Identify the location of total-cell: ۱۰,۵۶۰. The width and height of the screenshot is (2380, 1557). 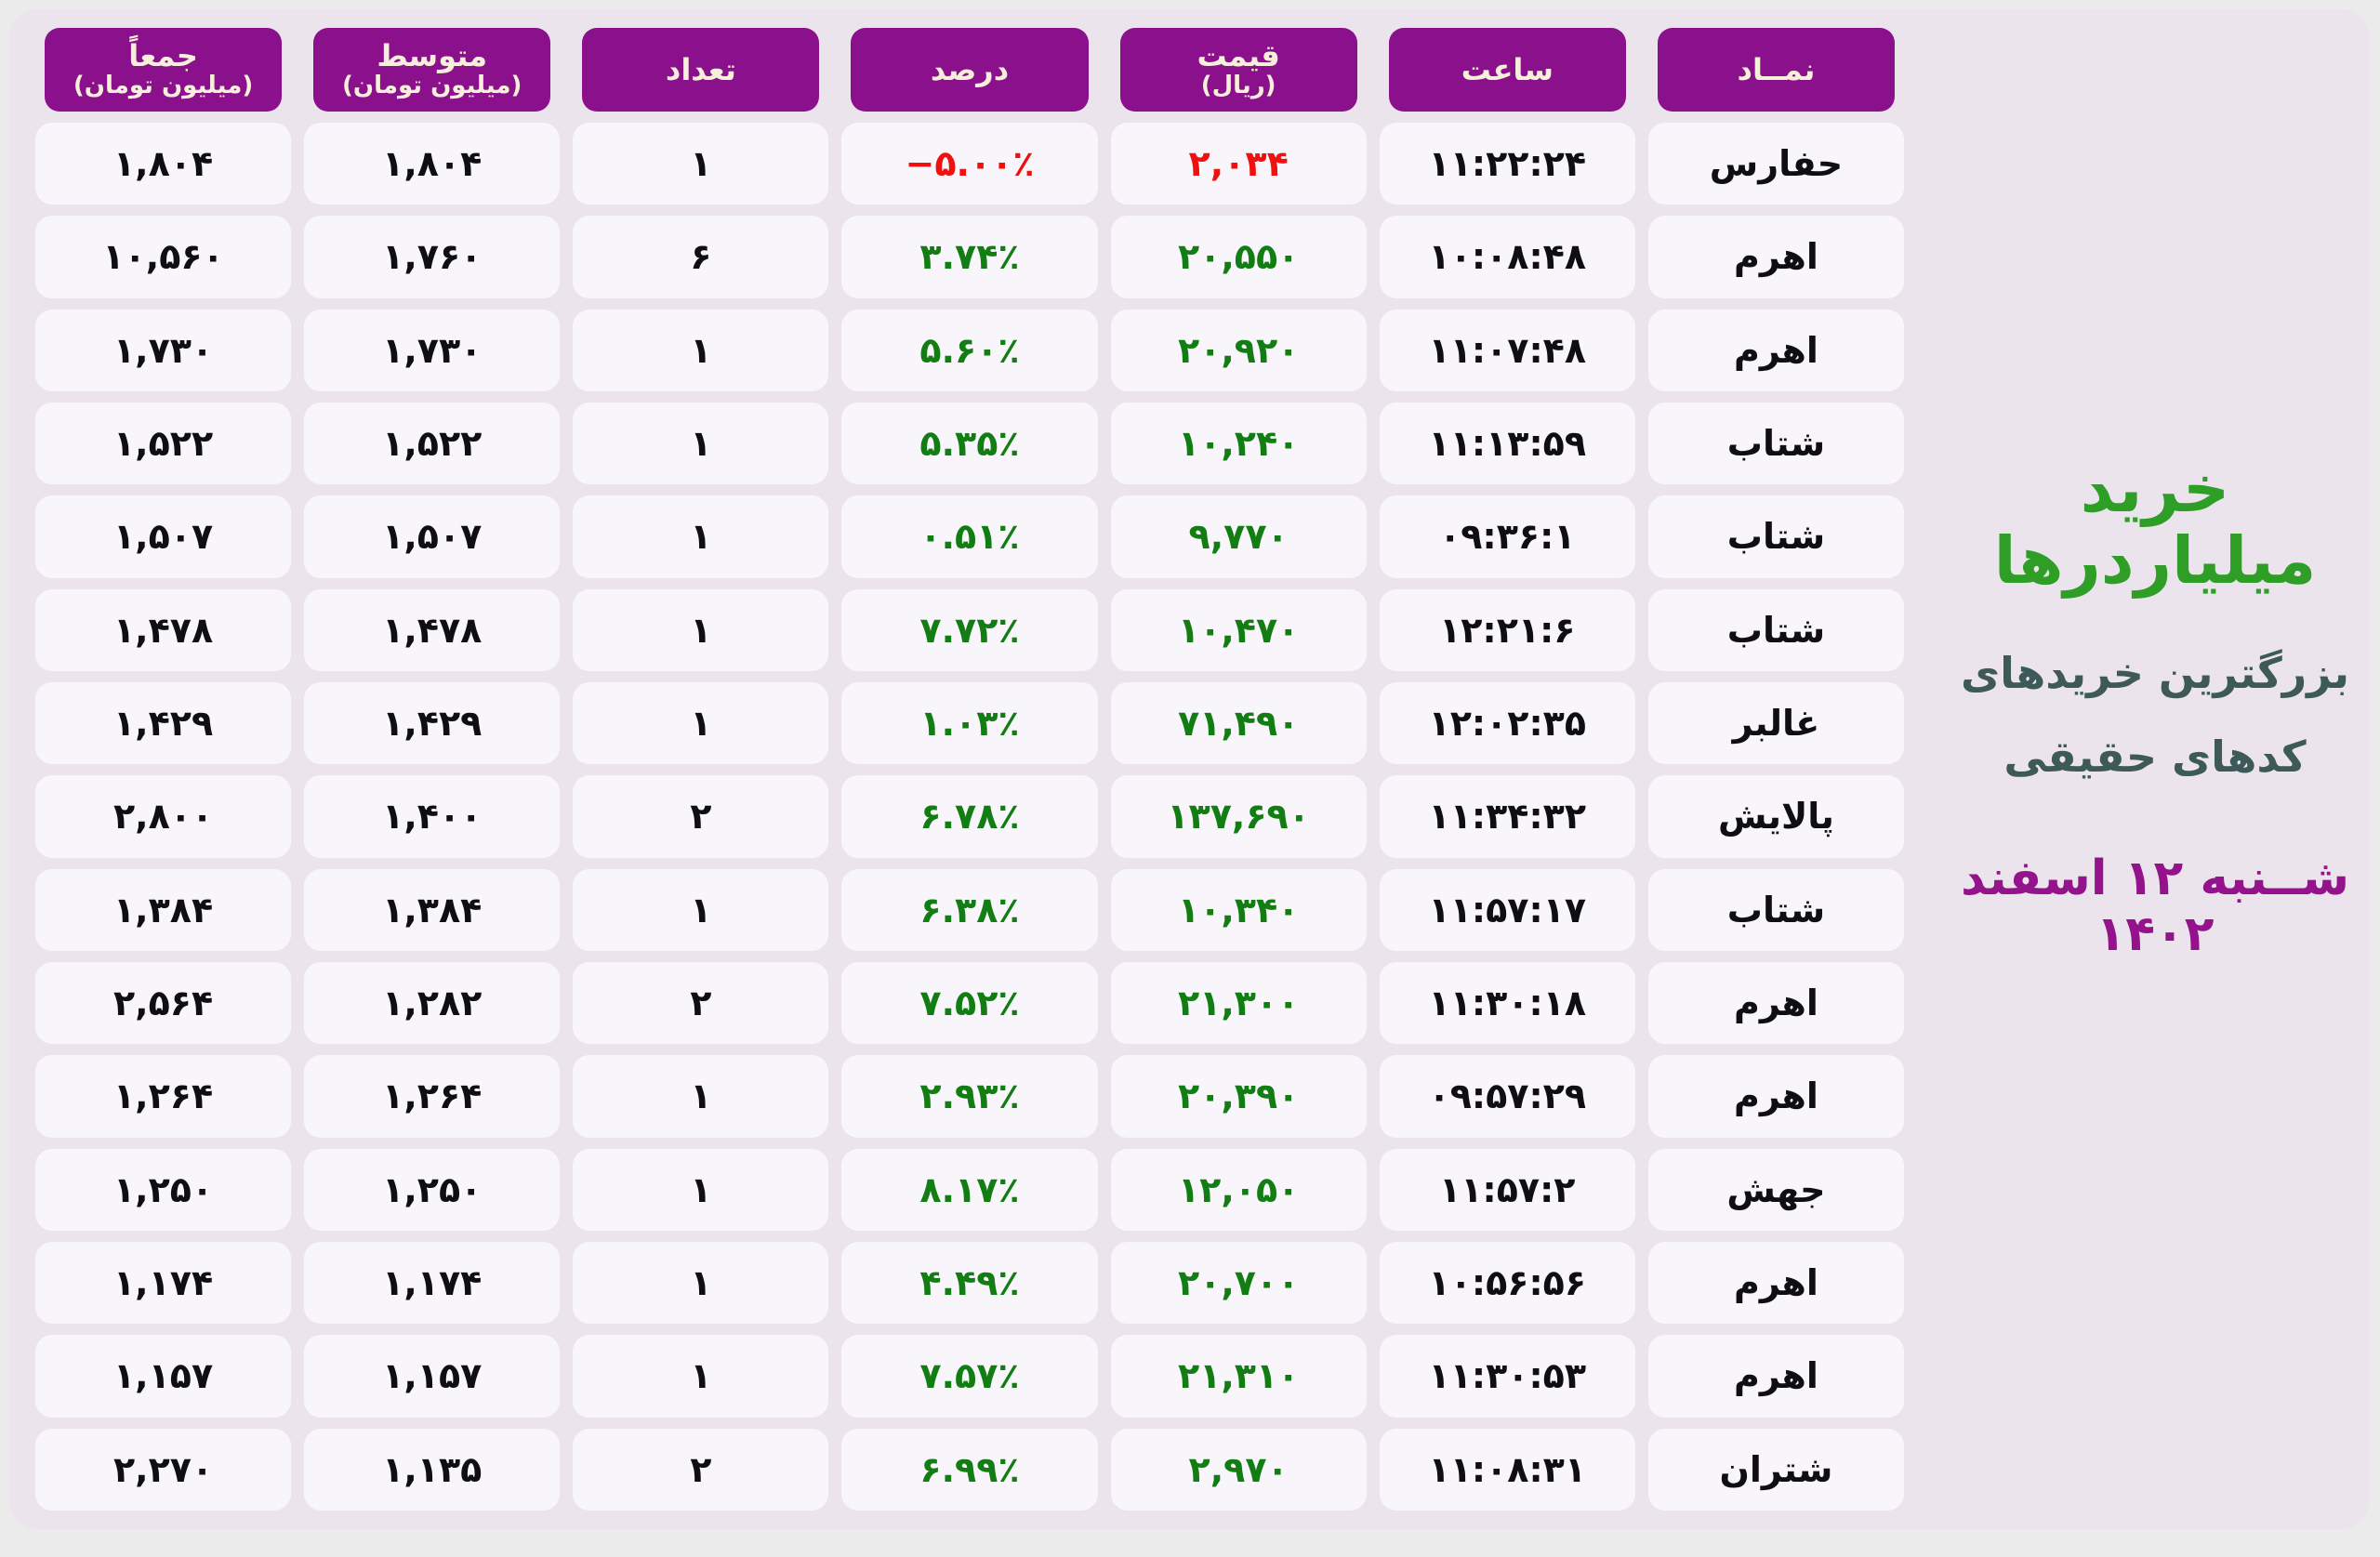
(163, 257).